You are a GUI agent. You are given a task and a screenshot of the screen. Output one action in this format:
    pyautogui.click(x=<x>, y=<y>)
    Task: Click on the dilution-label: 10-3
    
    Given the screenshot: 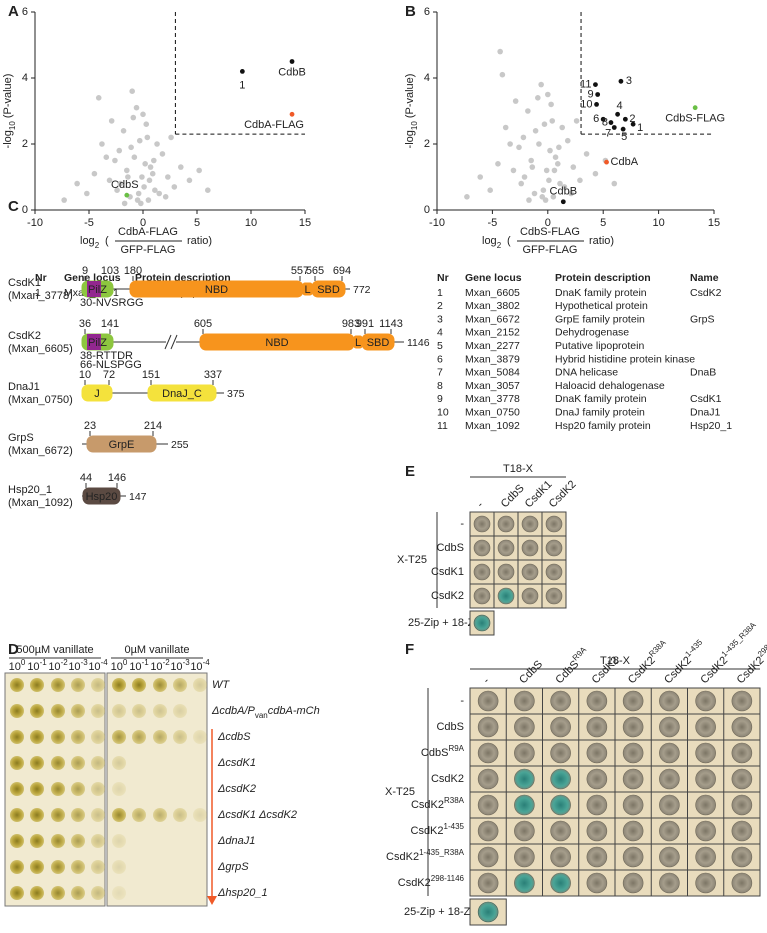 What is the action you would take?
    pyautogui.click(x=180, y=665)
    